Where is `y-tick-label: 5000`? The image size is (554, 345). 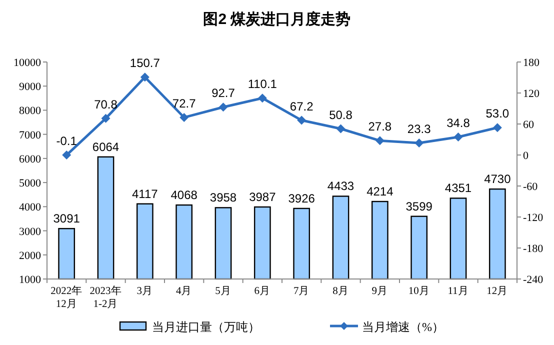
y-tick-label: 5000 is located at coordinates (30, 184).